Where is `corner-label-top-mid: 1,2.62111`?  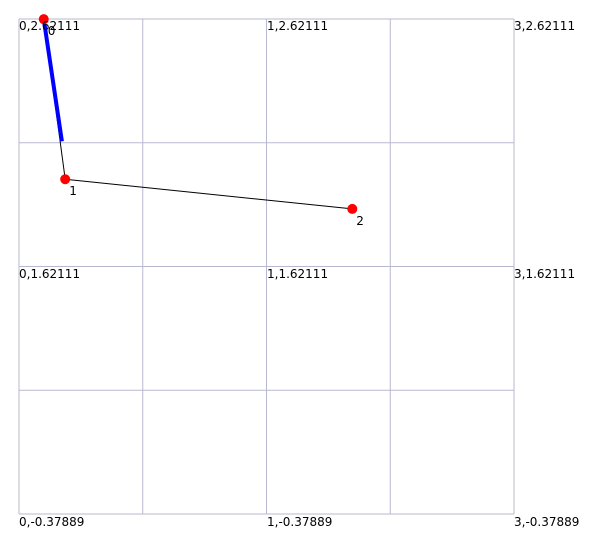 corner-label-top-mid: 1,2.62111 is located at coordinates (297, 26).